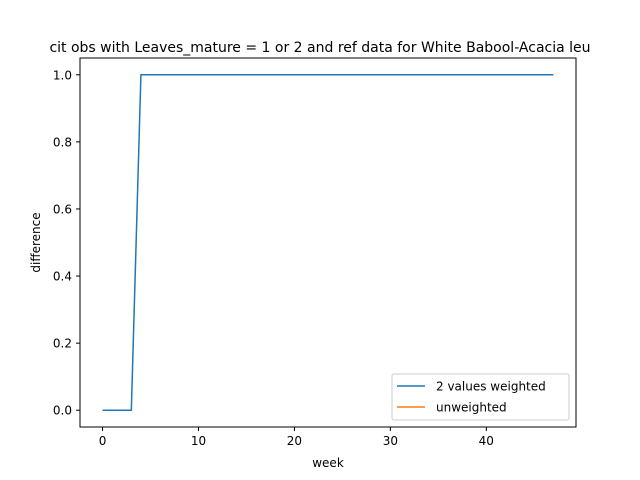 The height and width of the screenshot is (480, 640). Describe the element at coordinates (491, 387) in the screenshot. I see `legend-label-weighted: 2 values weighted` at that location.